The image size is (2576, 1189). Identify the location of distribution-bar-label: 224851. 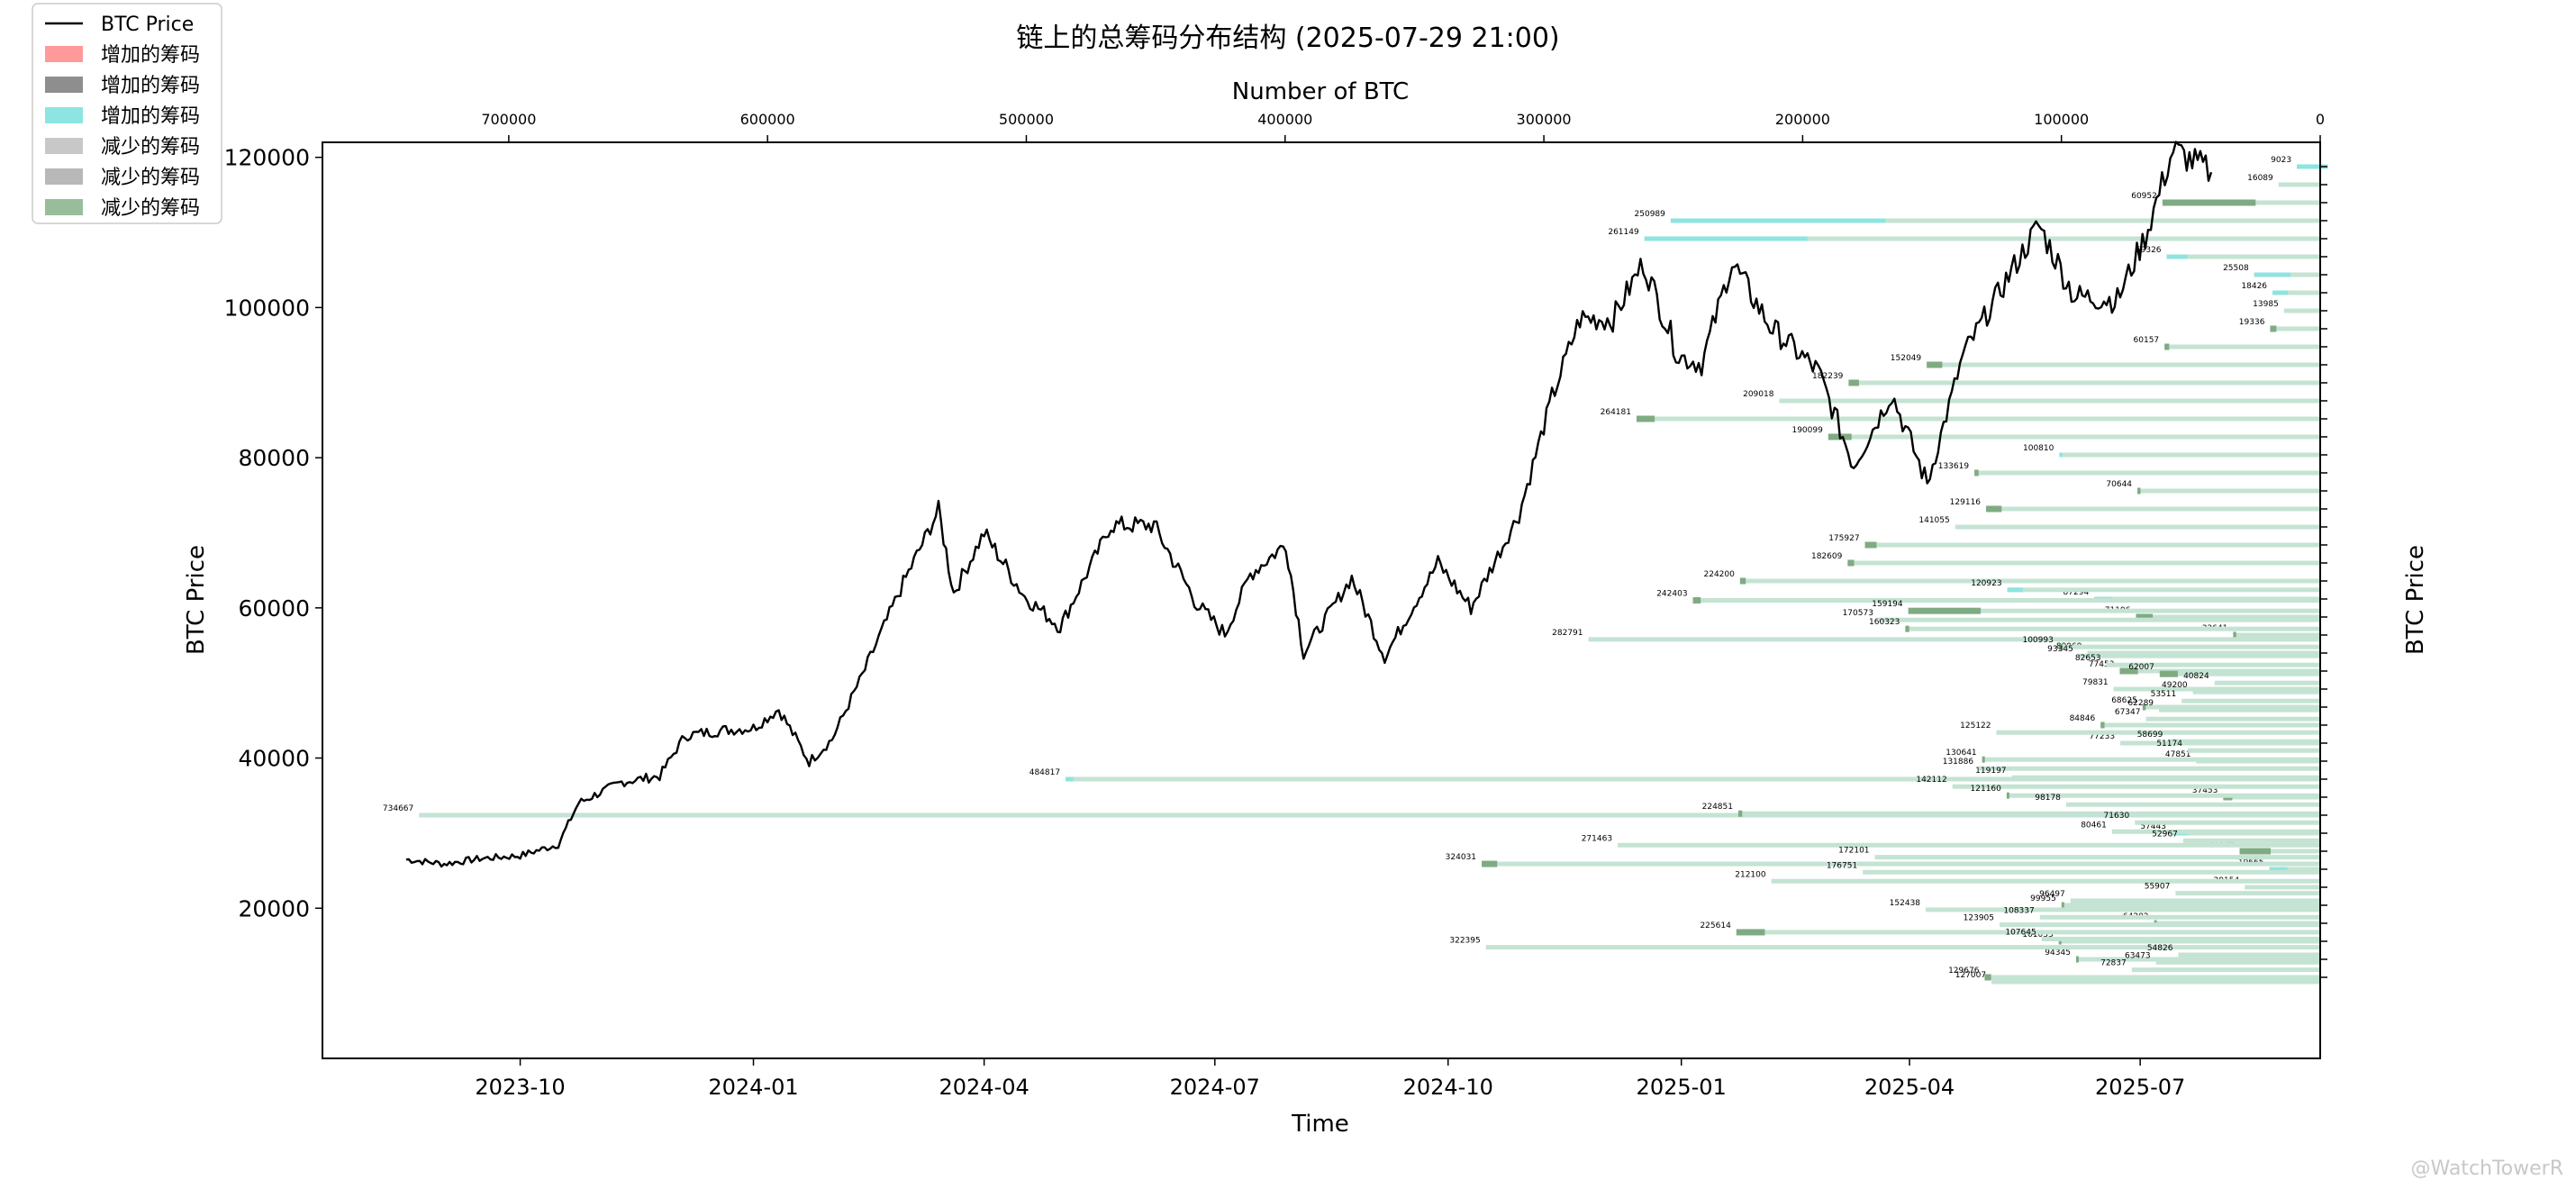
(1717, 808).